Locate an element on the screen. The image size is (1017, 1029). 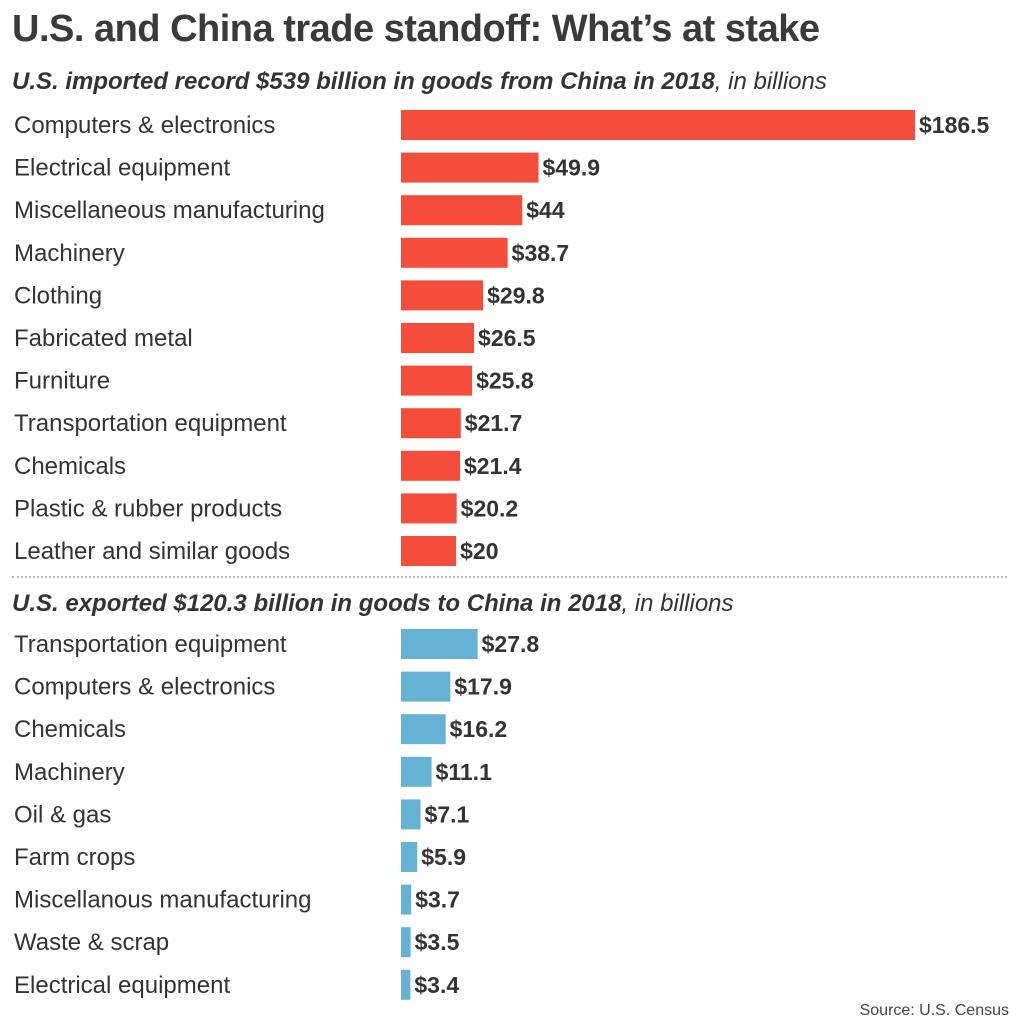
import-category-label: Electrical equipment is located at coordinates (122, 168).